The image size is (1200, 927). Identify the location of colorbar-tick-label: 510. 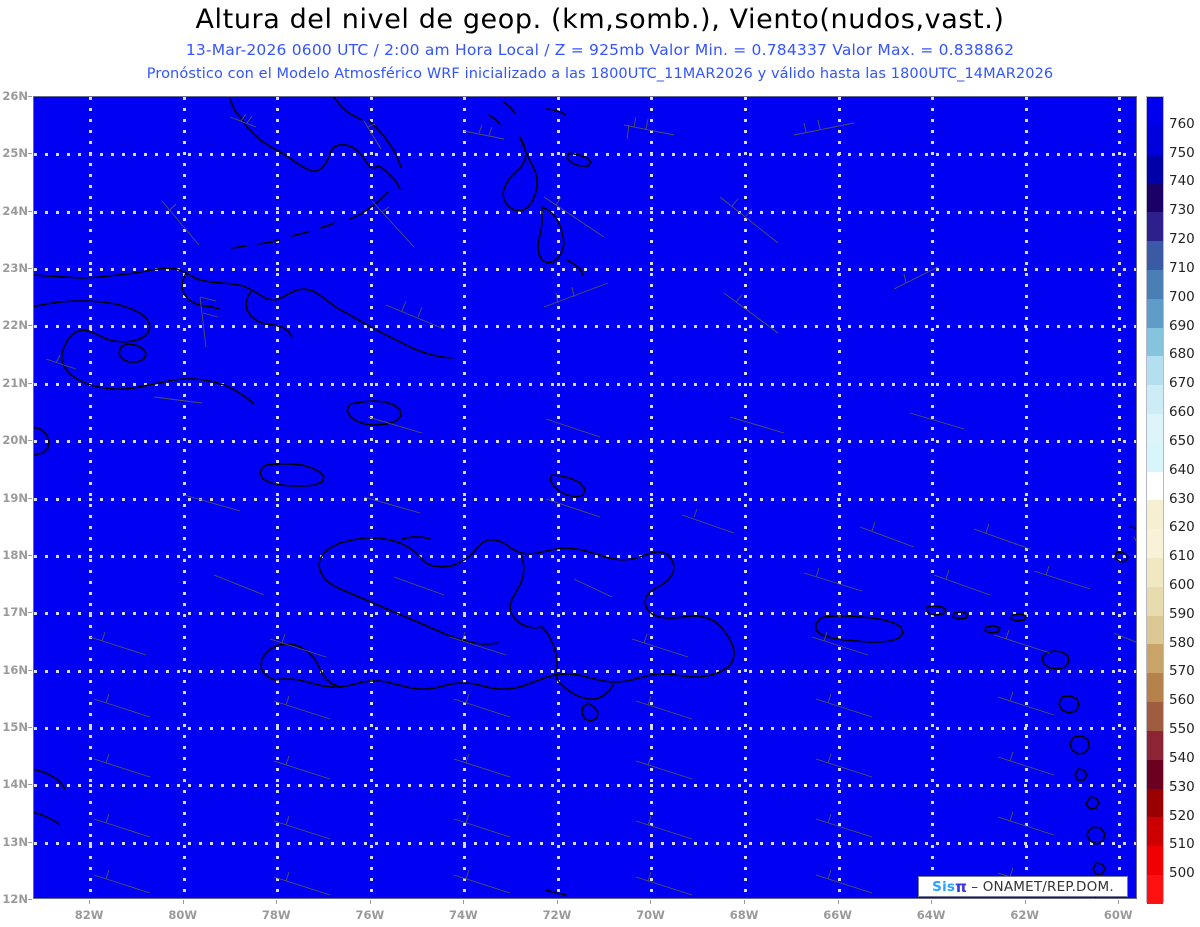
(1182, 844).